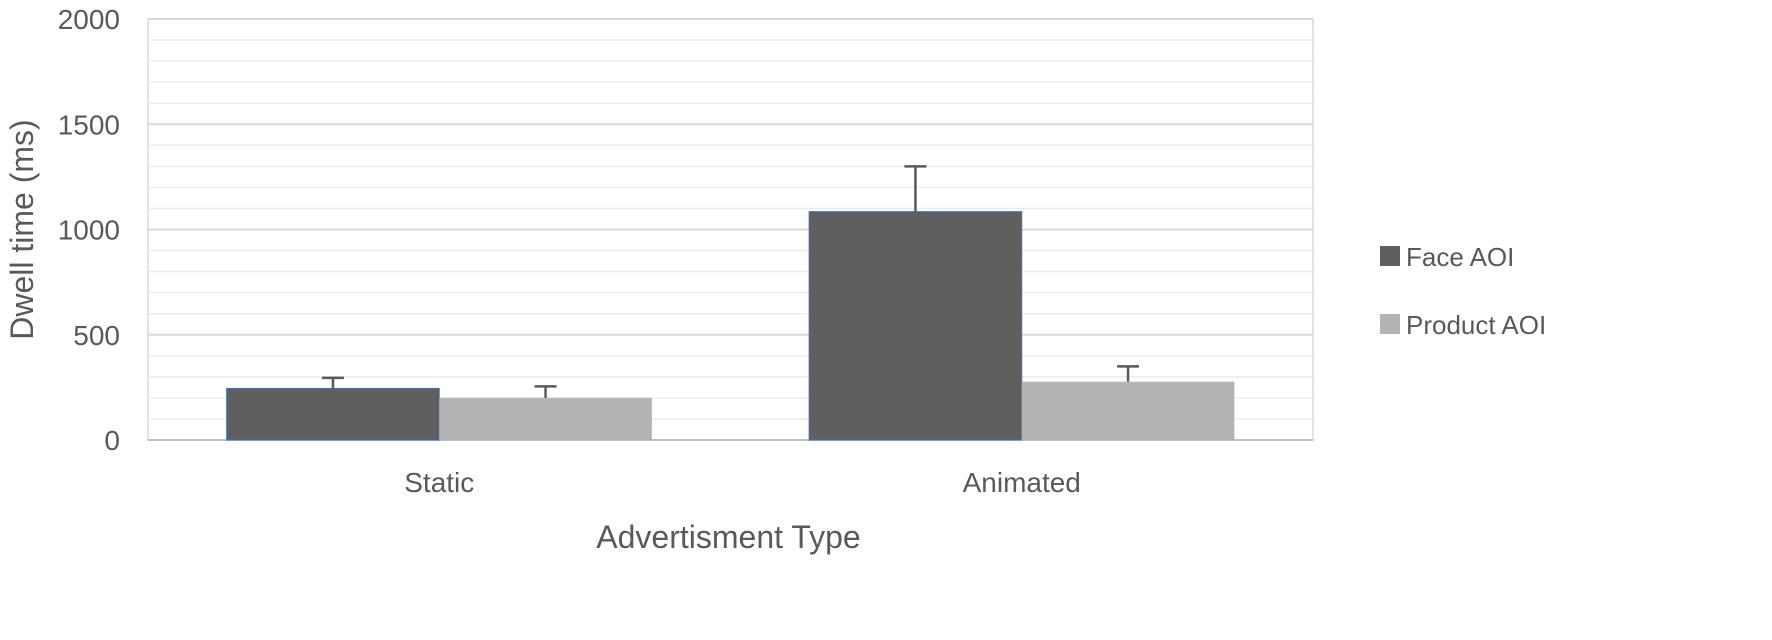 The image size is (1772, 640). I want to click on legend-swatch-product-aoi, so click(1390, 324).